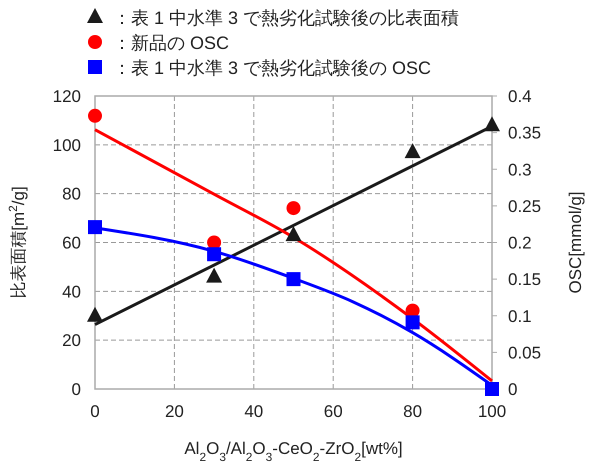 Image resolution: width=595 pixels, height=466 pixels. I want to click on y-tick-label: 120, so click(66, 96).